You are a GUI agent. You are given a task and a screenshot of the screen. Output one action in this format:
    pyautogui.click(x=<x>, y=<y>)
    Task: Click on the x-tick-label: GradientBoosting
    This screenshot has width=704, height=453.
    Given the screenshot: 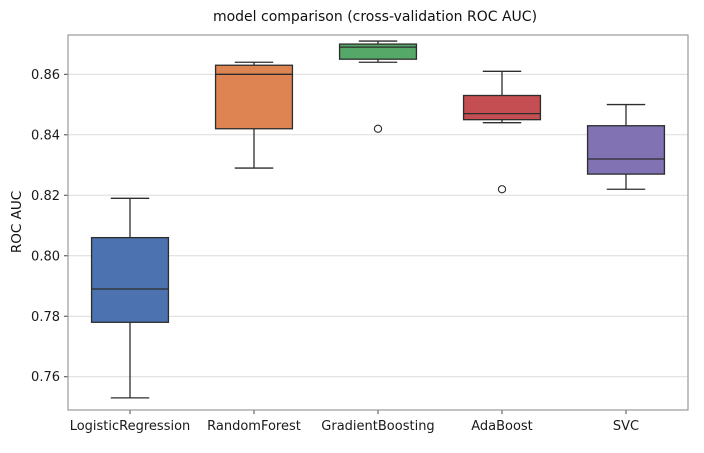 What is the action you would take?
    pyautogui.click(x=377, y=426)
    